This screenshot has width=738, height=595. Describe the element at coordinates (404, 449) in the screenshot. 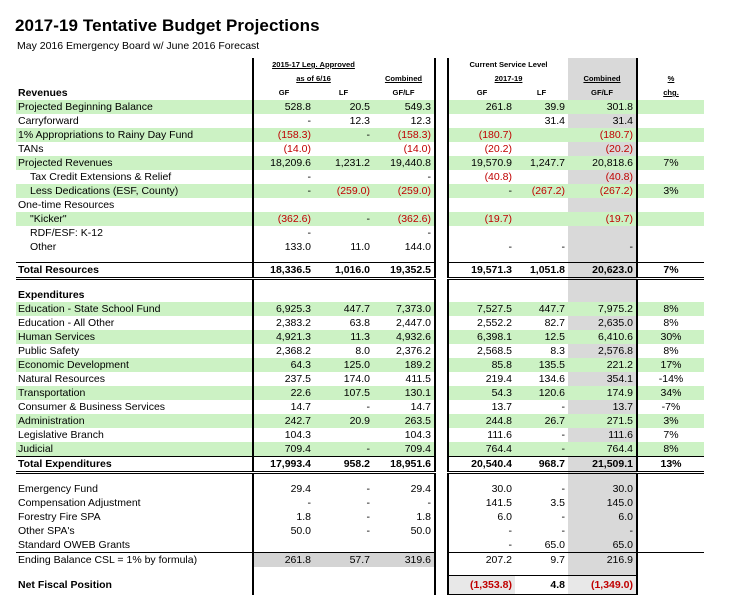

I see `value-cell: 709.4` at that location.